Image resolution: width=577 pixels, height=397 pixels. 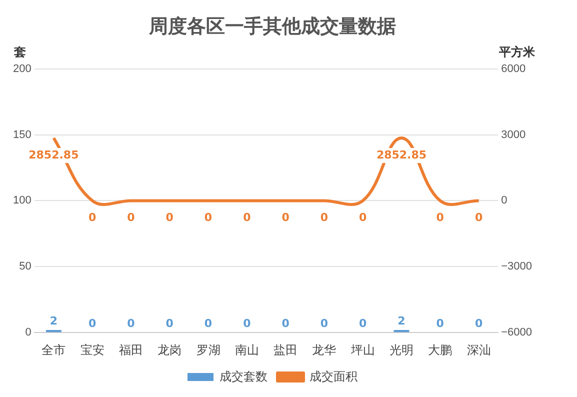 I want to click on y2-tick-label: −6000, so click(x=516, y=332).